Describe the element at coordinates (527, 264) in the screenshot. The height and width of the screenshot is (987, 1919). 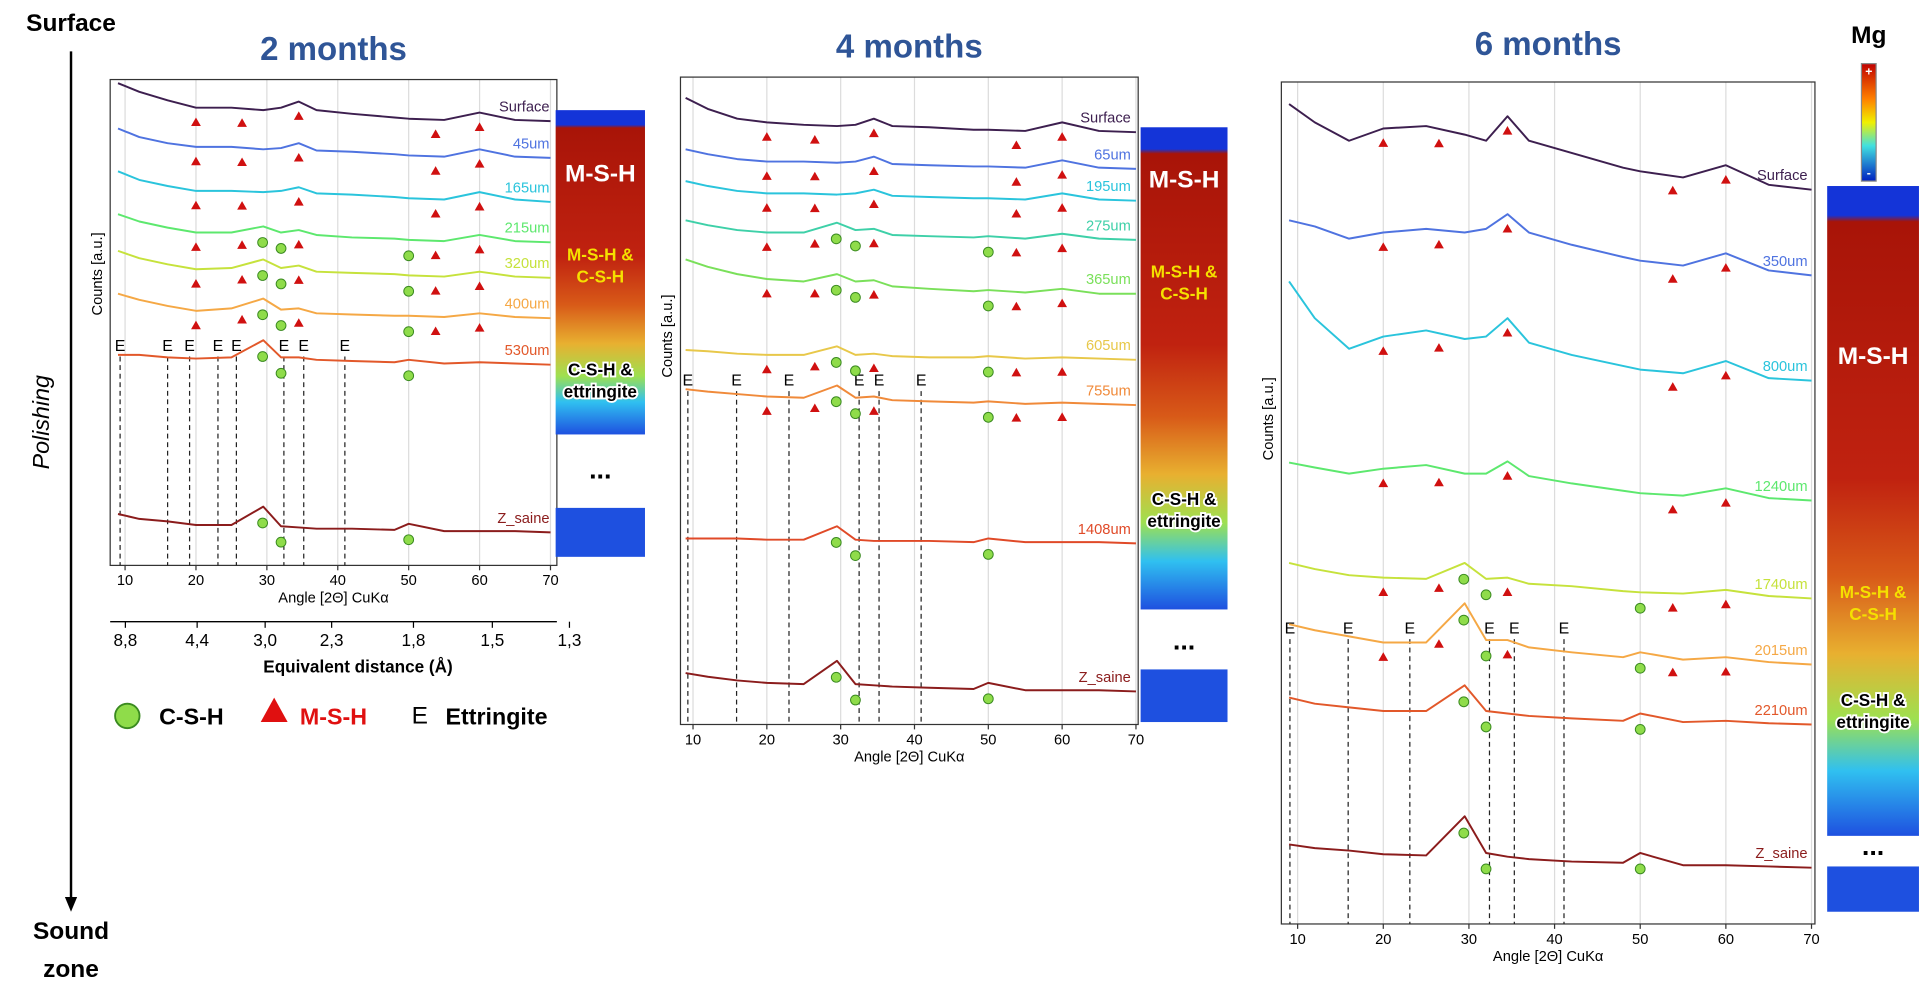
I see `trace-label: 320um` at that location.